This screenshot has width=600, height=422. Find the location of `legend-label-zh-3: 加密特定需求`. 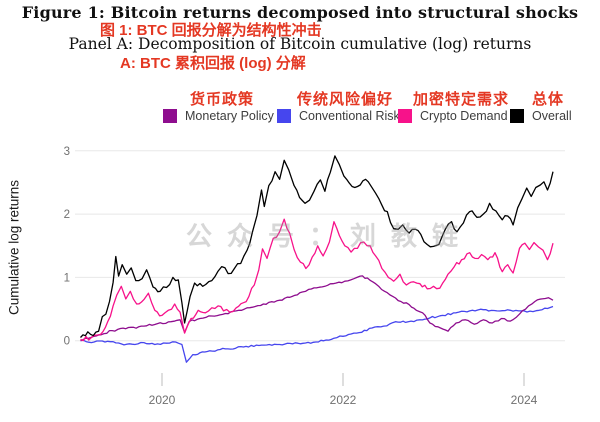

legend-label-zh-3: 加密特定需求 is located at coordinates (461, 99).